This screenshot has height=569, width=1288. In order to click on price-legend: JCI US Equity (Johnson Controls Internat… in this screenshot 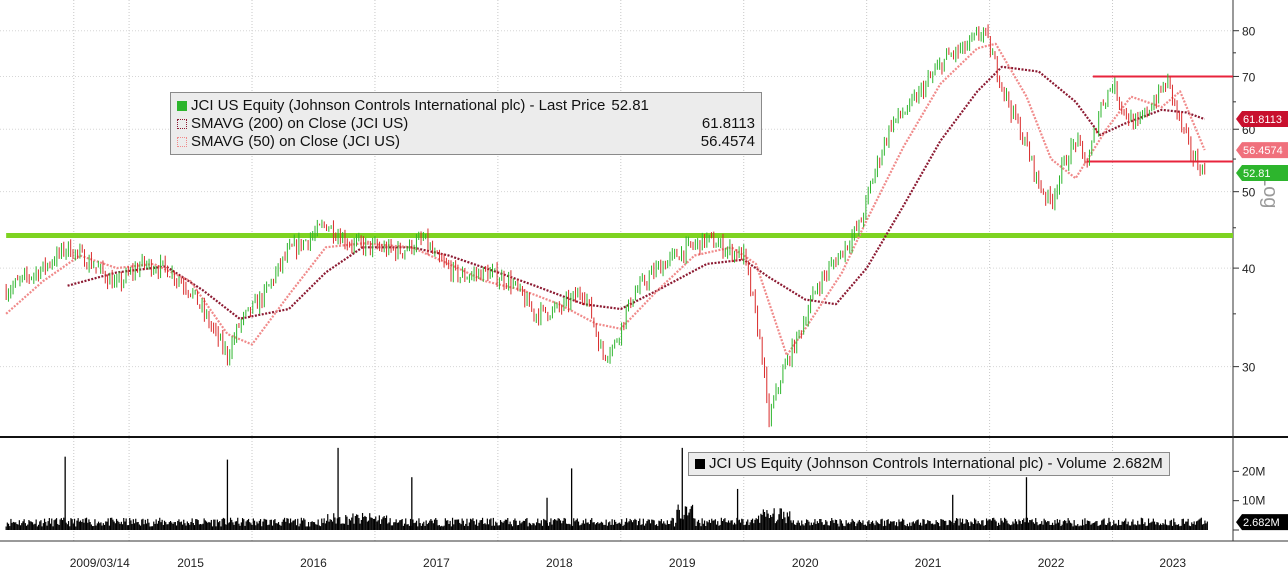, I will do `click(466, 123)`.